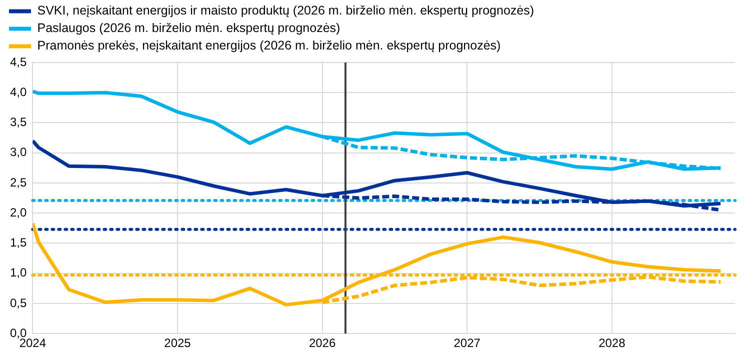 The width and height of the screenshot is (745, 356). What do you see at coordinates (18, 182) in the screenshot?
I see `y-tick-label: 2,5` at bounding box center [18, 182].